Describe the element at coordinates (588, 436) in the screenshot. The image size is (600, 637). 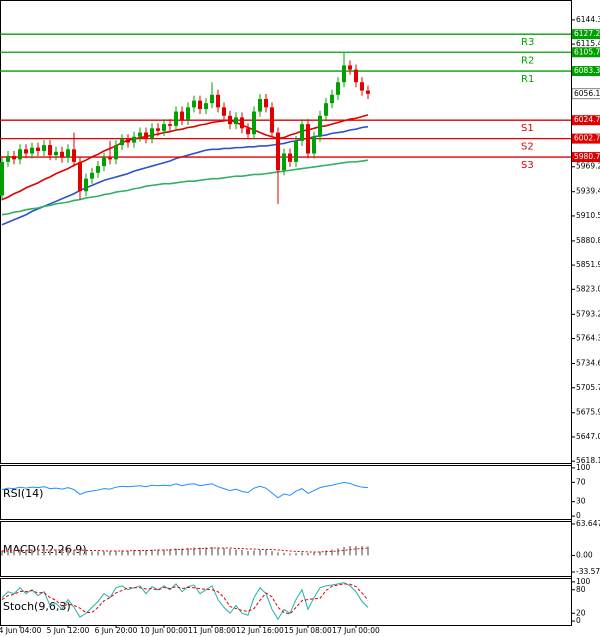
I see `y-tick-label: 5647.05` at that location.